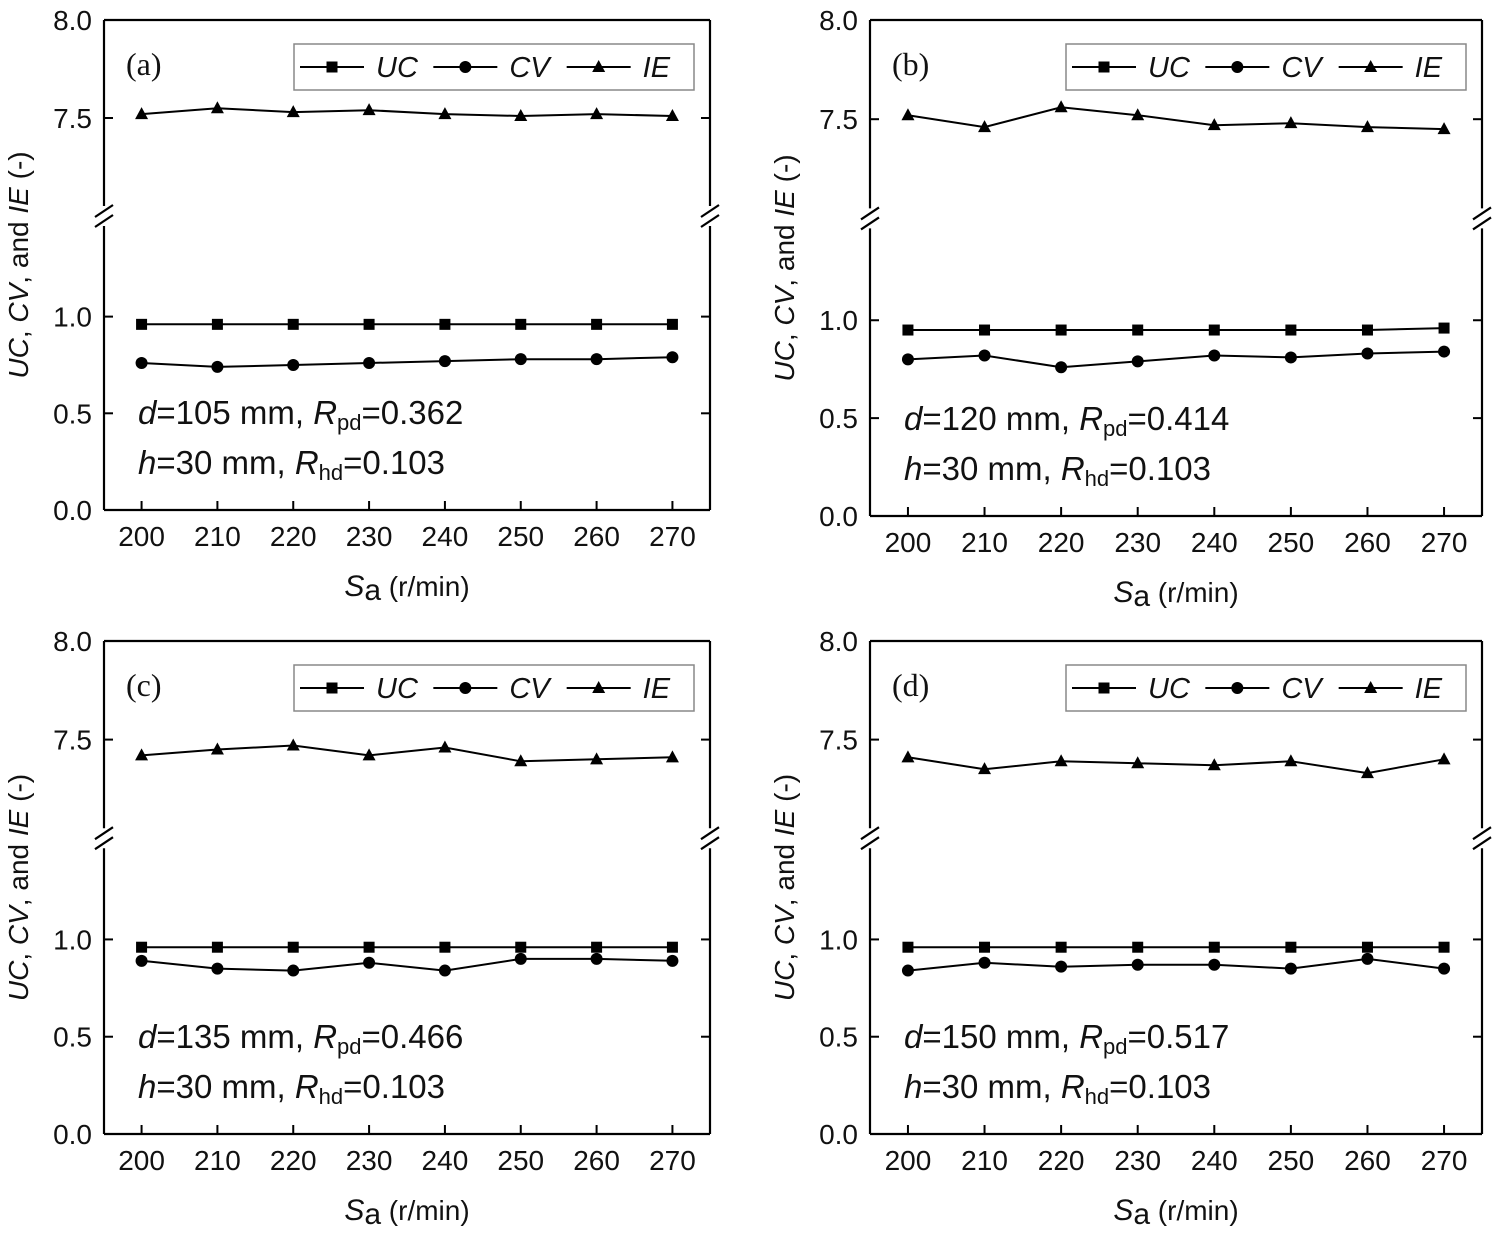 The height and width of the screenshot is (1239, 1500). What do you see at coordinates (372, 1214) in the screenshot?
I see `x-axis-sub: a` at bounding box center [372, 1214].